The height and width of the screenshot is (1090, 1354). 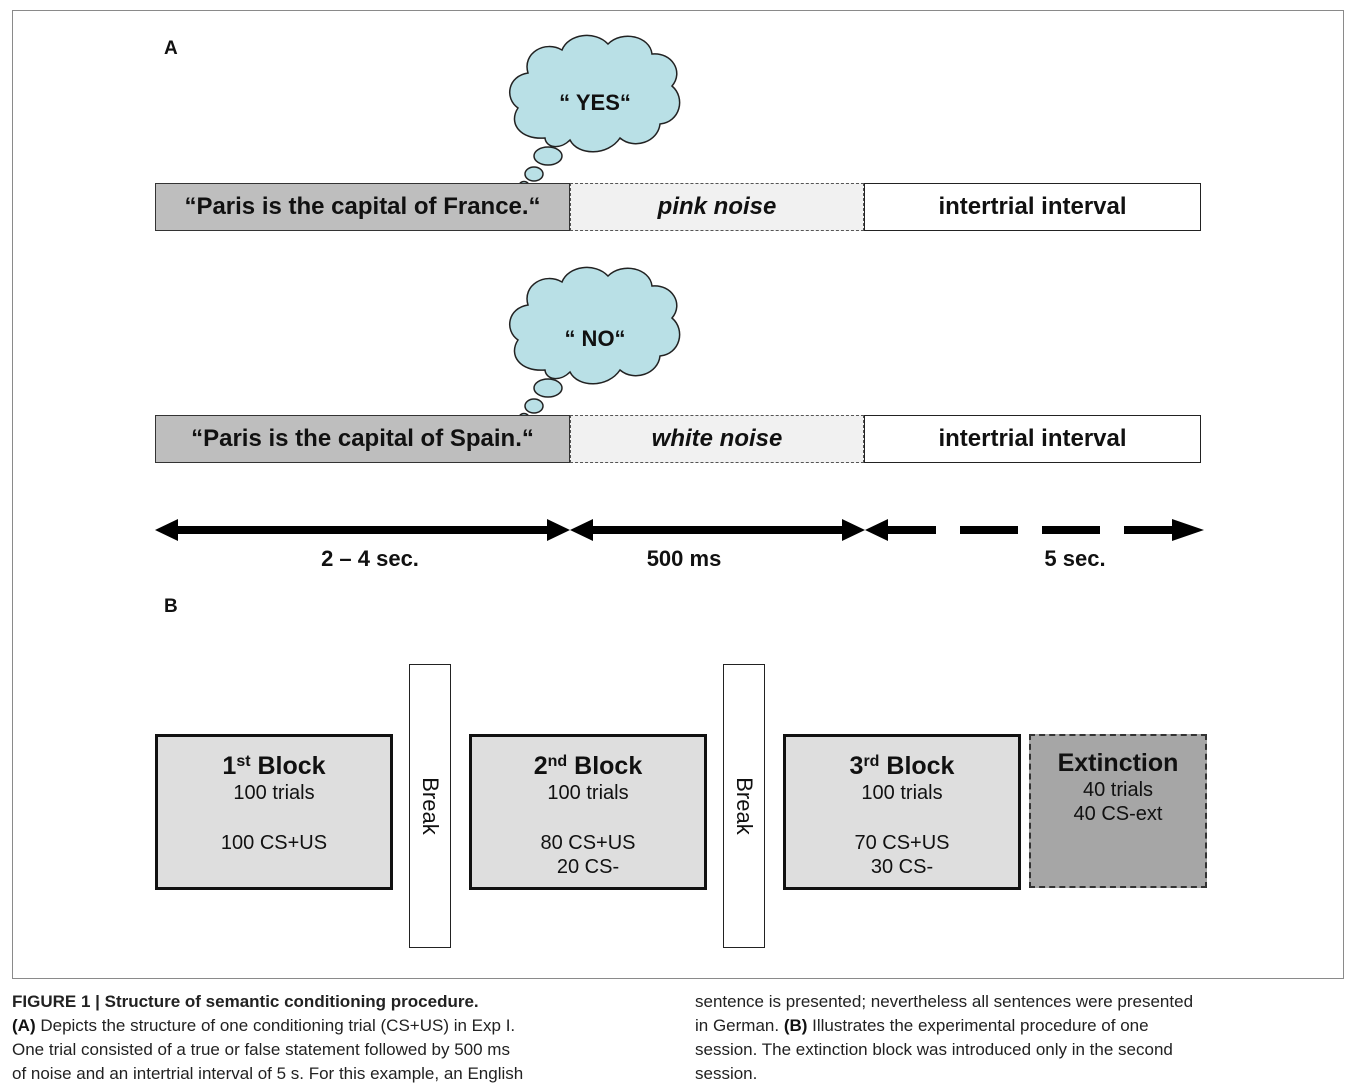 I want to click on block-line1: 100 CS+US, so click(x=274, y=843).